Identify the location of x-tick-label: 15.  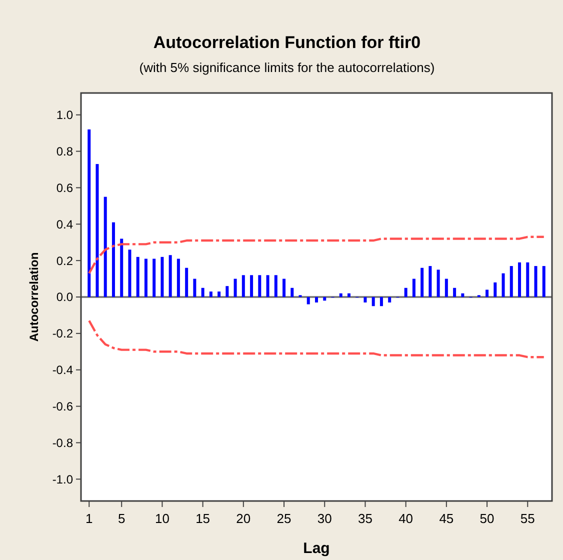
(203, 518).